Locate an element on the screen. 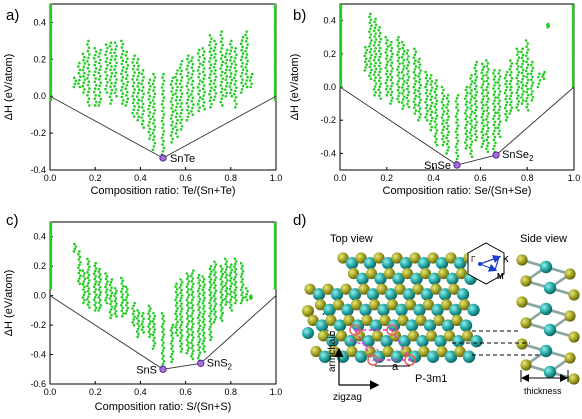 This screenshot has height=419, width=582. x-tick-label-b: 0.0 is located at coordinates (340, 178).